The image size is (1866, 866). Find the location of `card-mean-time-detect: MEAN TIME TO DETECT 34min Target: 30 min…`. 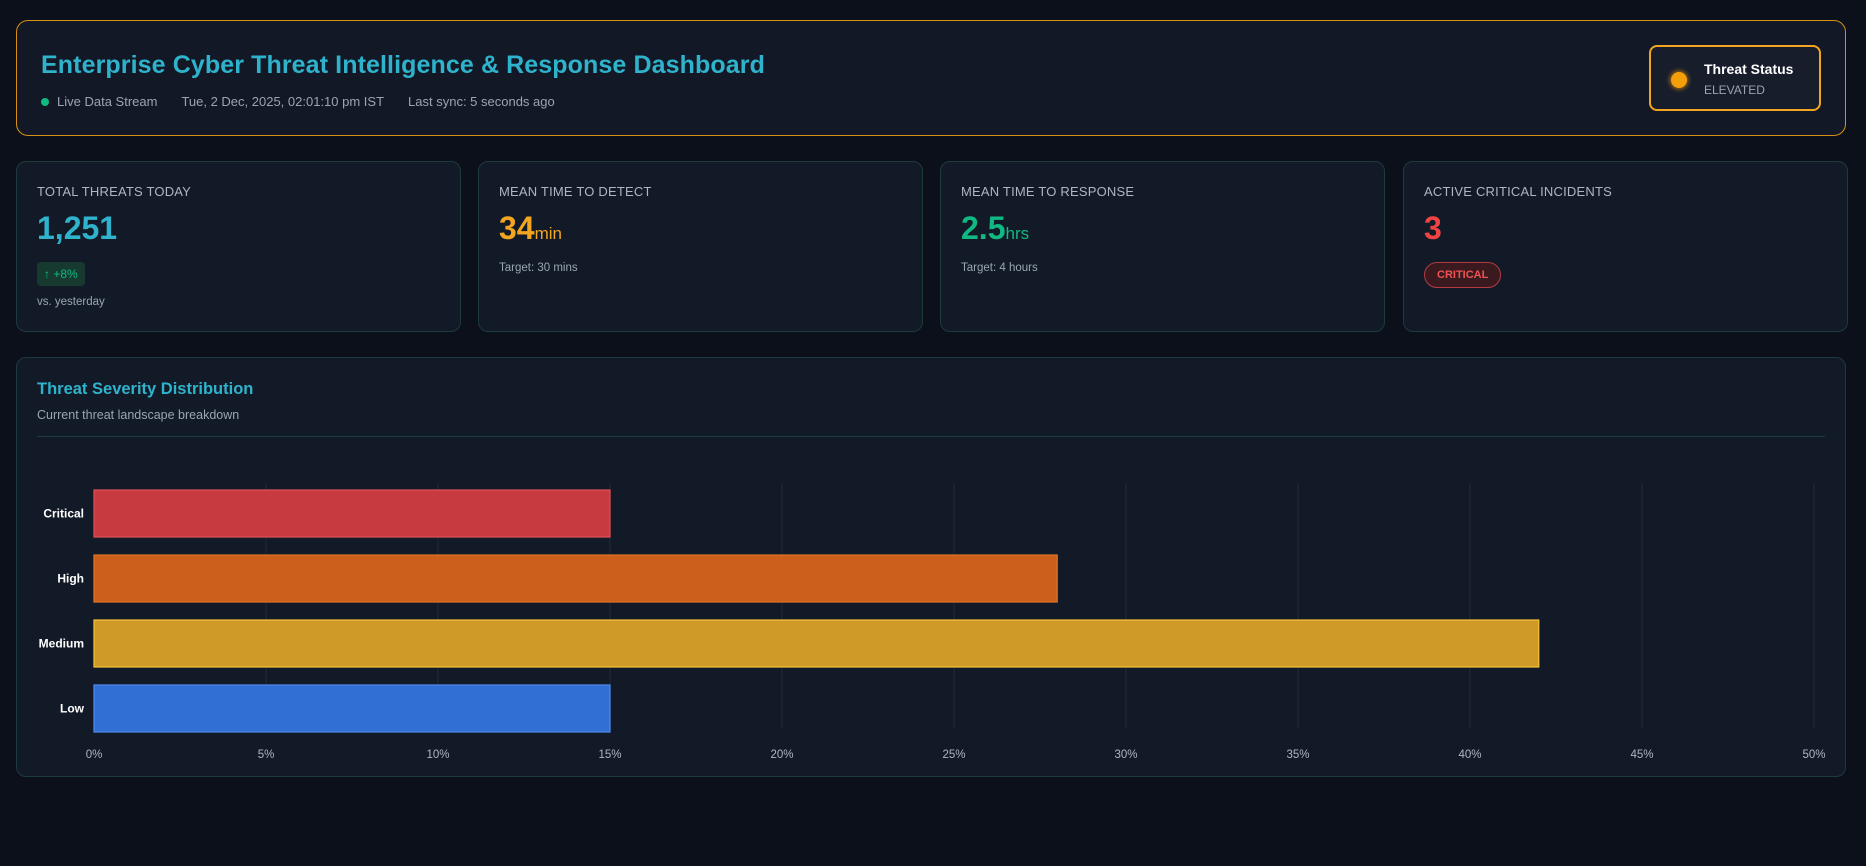

card-mean-time-detect: MEAN TIME TO DETECT 34min Target: 30 min… is located at coordinates (700, 246).